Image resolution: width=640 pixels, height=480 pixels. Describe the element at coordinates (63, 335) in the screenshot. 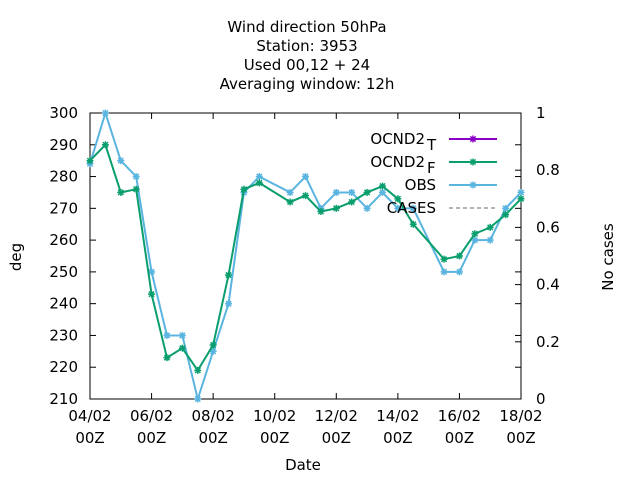

I see `y-tick-label: 230` at that location.